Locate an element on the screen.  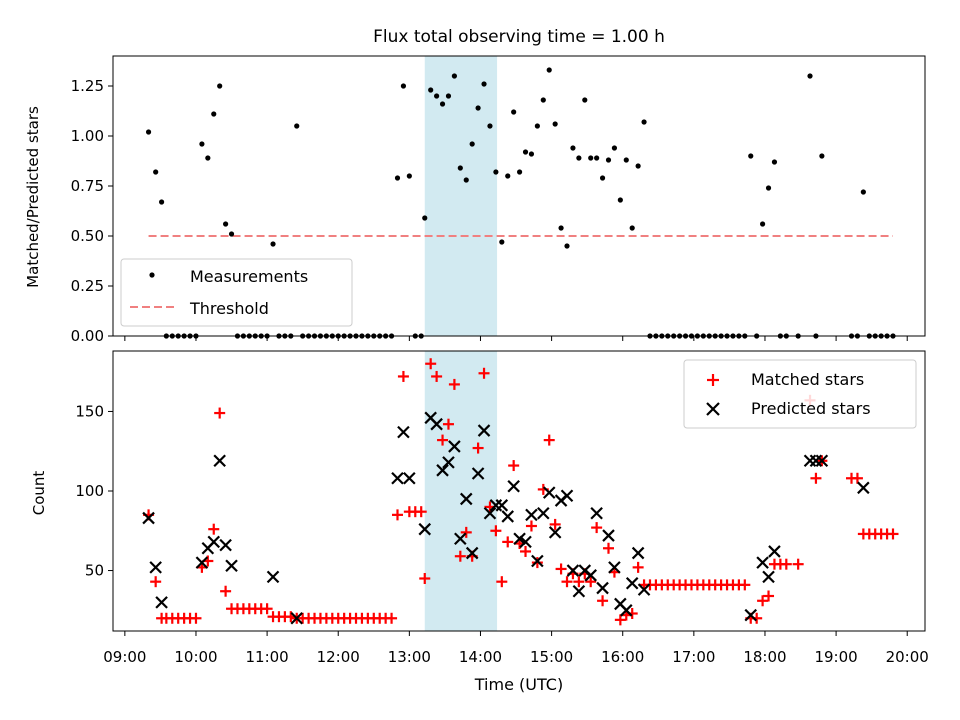
legend-matched-marker is located at coordinates (713, 380).